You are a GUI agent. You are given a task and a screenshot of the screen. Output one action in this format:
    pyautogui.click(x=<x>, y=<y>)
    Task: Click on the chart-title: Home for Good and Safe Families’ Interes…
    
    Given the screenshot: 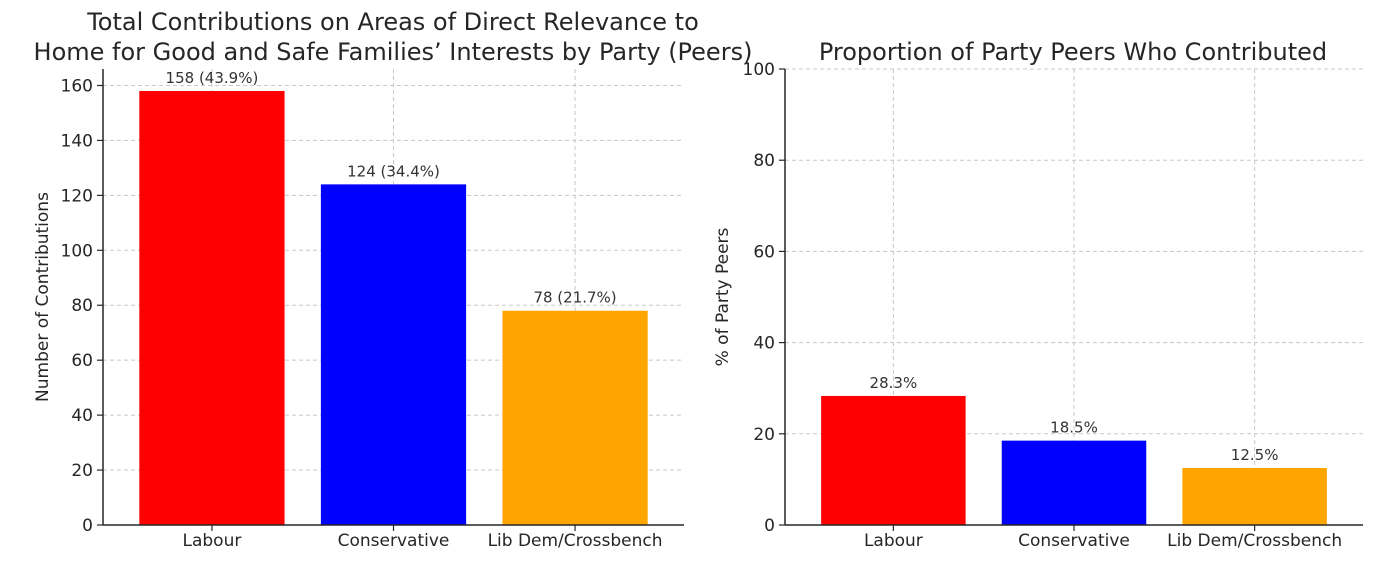 What is the action you would take?
    pyautogui.click(x=393, y=52)
    